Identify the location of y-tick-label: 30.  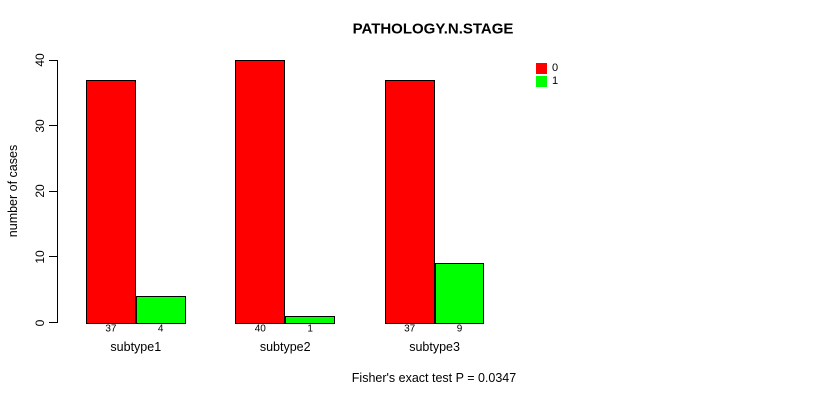
(40, 125).